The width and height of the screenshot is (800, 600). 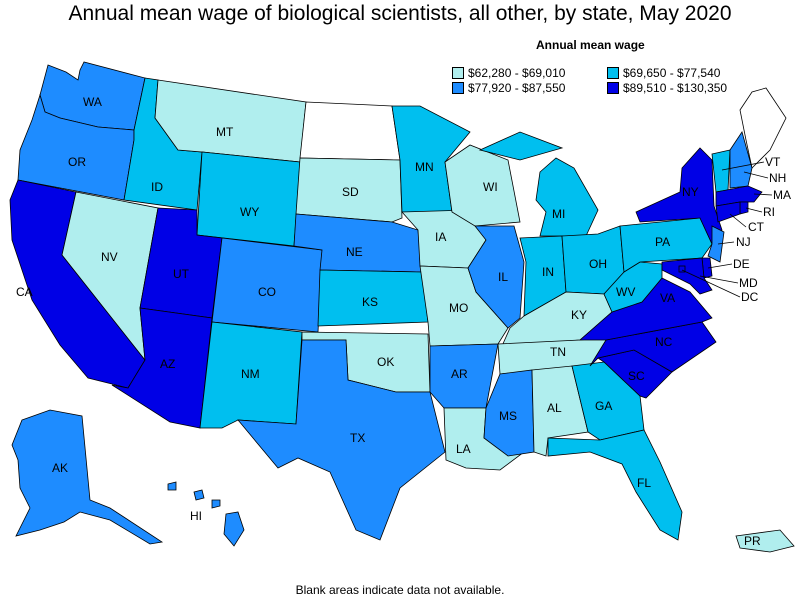 I want to click on label-KY: KY, so click(x=579, y=315).